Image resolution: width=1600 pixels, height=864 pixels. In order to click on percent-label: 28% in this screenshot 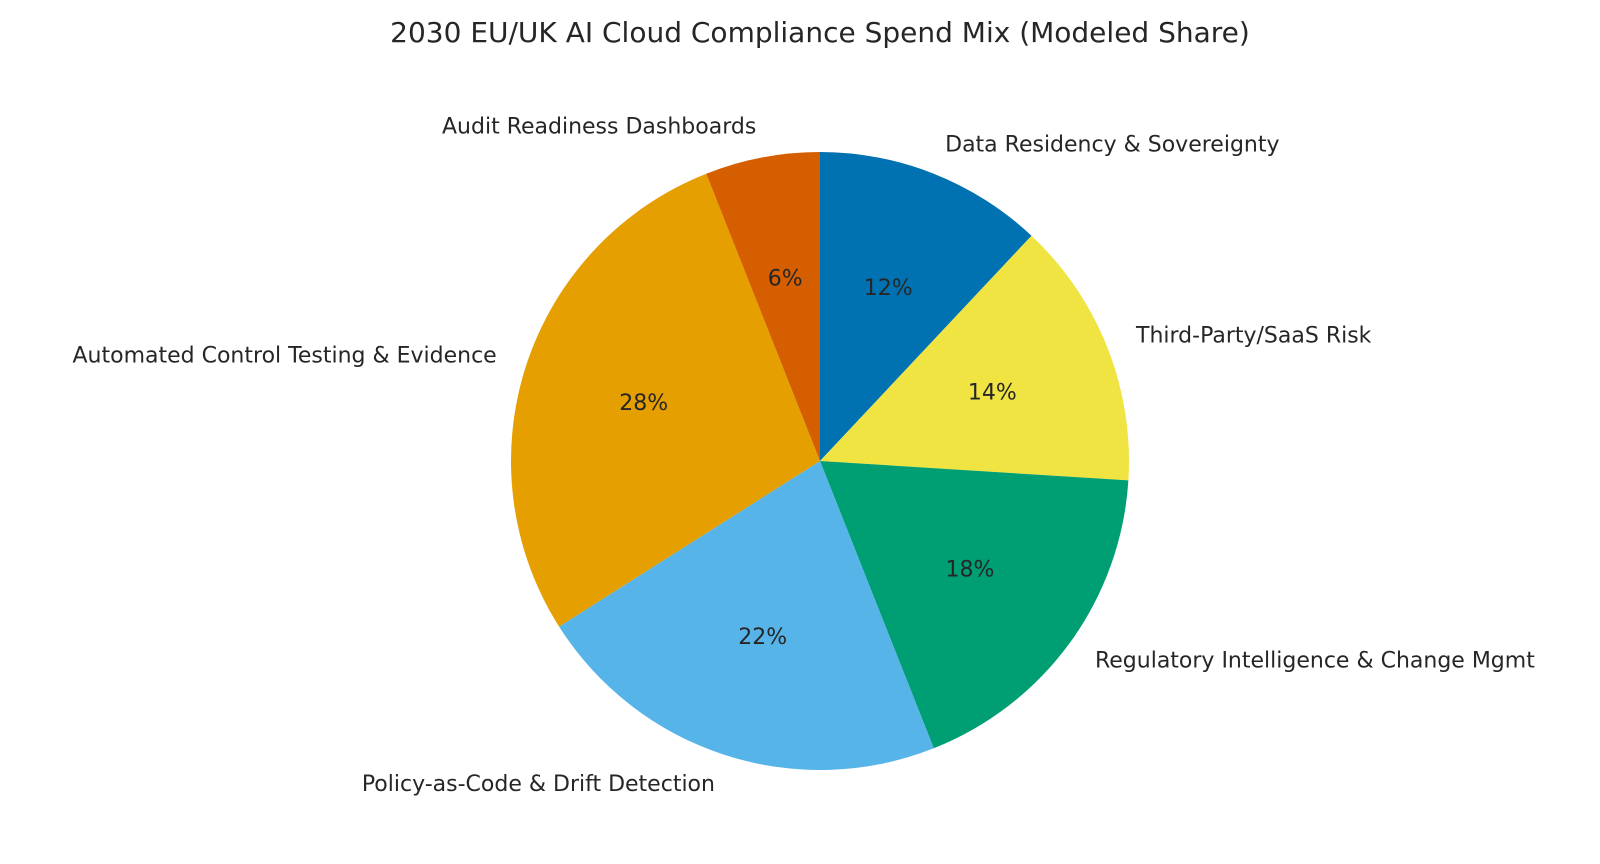, I will do `click(643, 403)`.